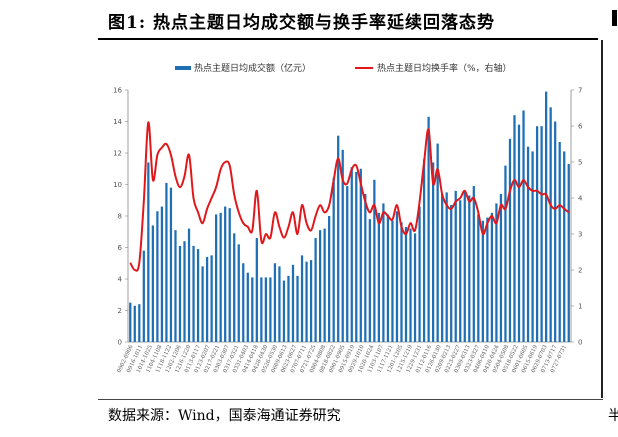  I want to click on legend-bar-label: 热点主题日均成交额（亿元）, so click(252, 68).